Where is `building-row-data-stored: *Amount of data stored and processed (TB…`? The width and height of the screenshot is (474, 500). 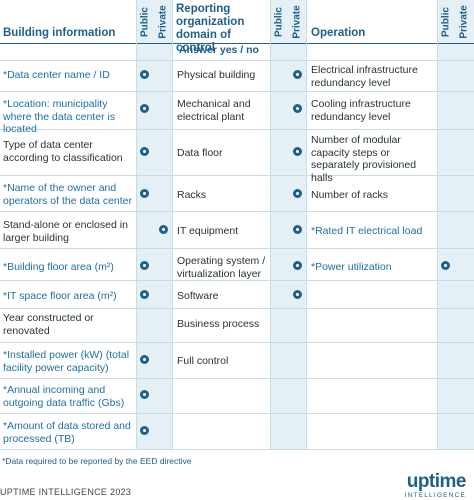 building-row-data-stored: *Amount of data stored and processed (TB… is located at coordinates (67, 432).